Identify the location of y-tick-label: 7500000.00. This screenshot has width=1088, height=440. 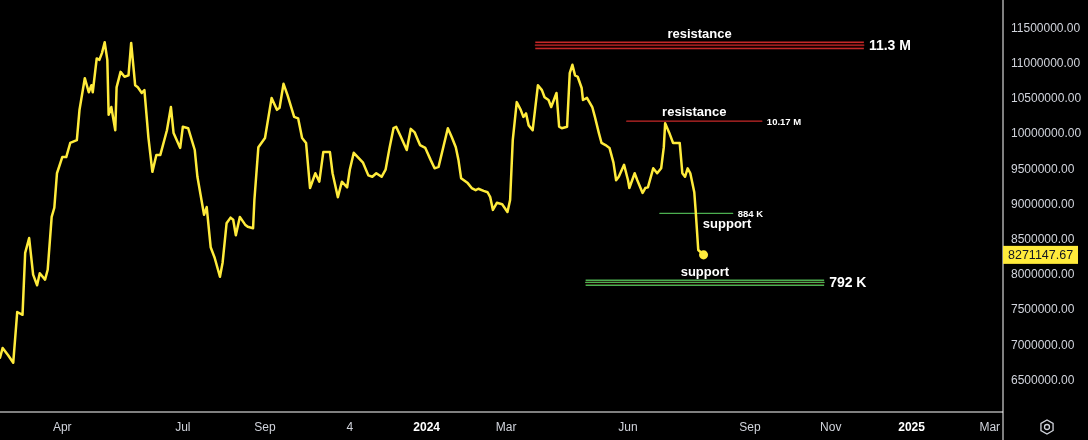
(1043, 309).